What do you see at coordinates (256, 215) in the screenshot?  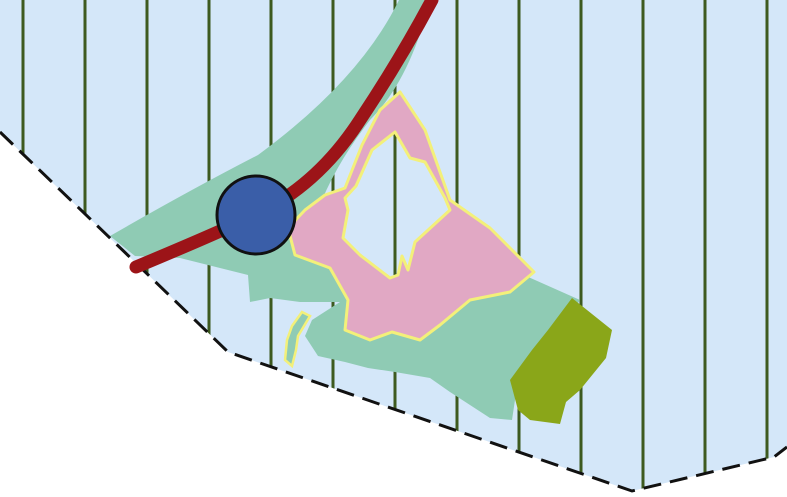 I see `circle-marker` at bounding box center [256, 215].